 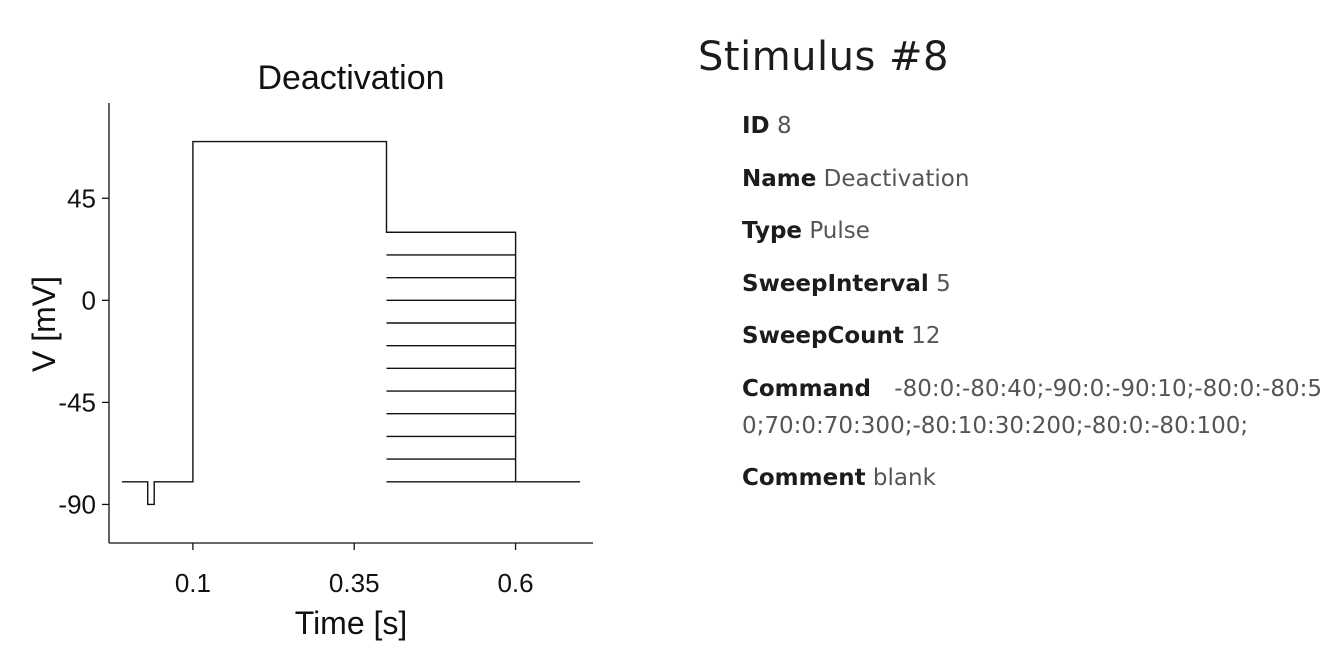 What do you see at coordinates (354, 583) in the screenshot?
I see `x-tick-label: 0.35` at bounding box center [354, 583].